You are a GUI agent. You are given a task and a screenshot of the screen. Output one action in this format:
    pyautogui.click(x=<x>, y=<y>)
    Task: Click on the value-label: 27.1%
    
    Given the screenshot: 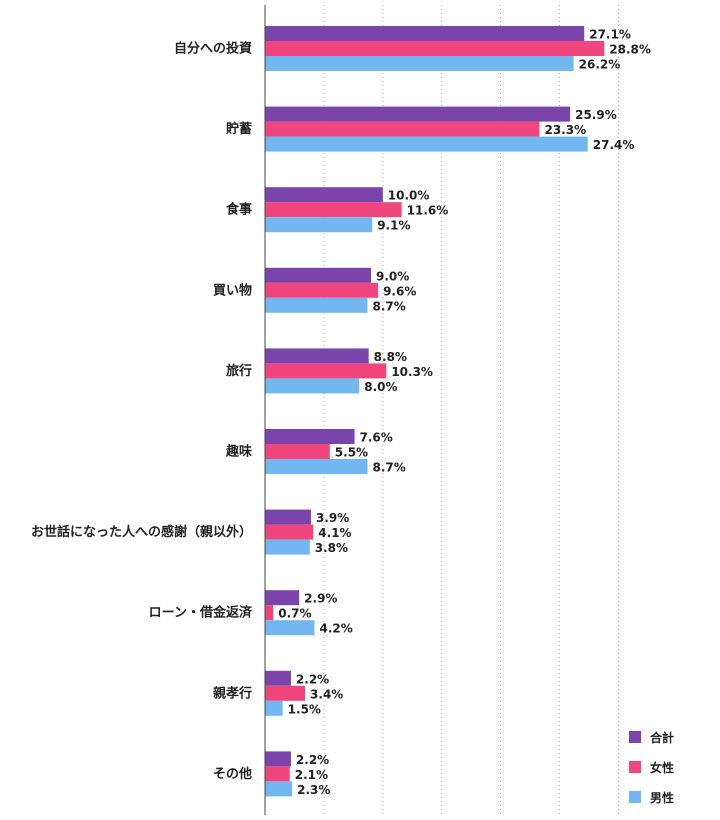 What is the action you would take?
    pyautogui.click(x=610, y=35)
    